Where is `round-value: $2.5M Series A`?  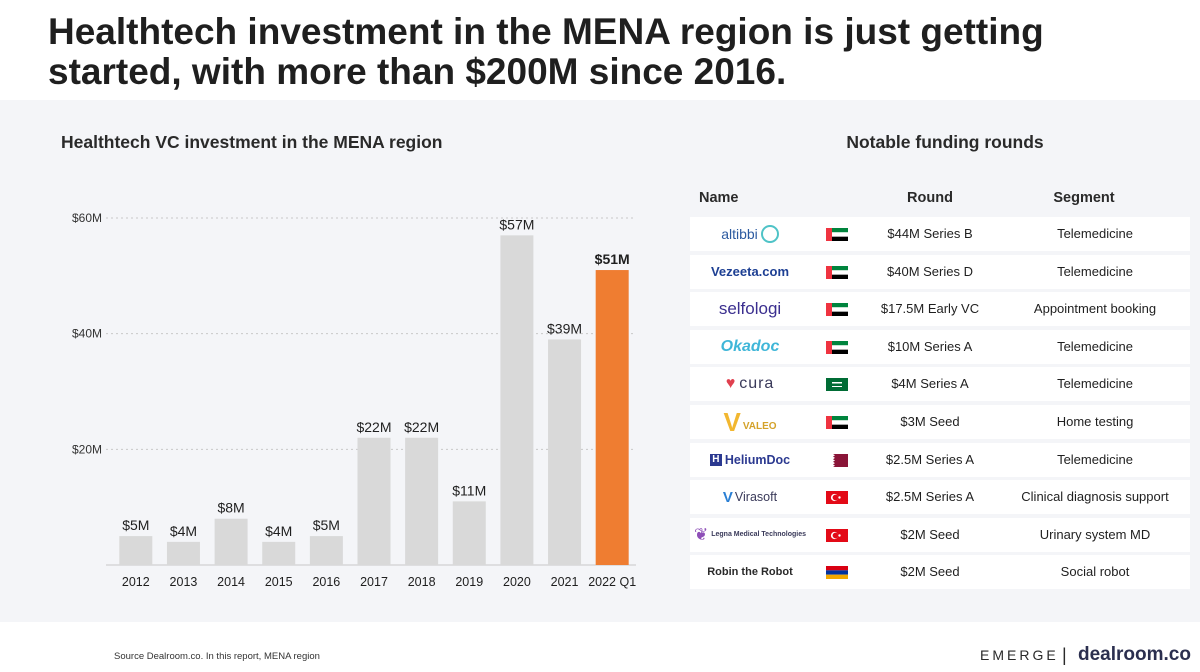 round-value: $2.5M Series A is located at coordinates (930, 497).